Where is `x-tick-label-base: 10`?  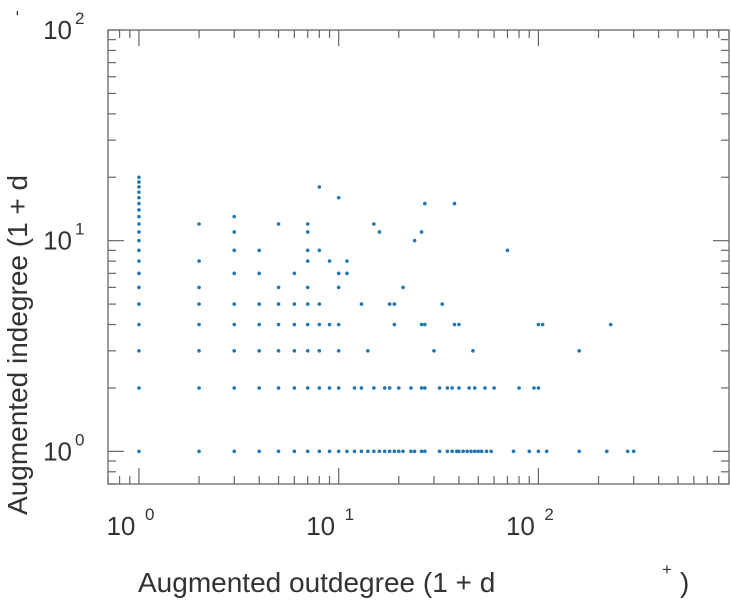
x-tick-label-base: 10 is located at coordinates (120, 526).